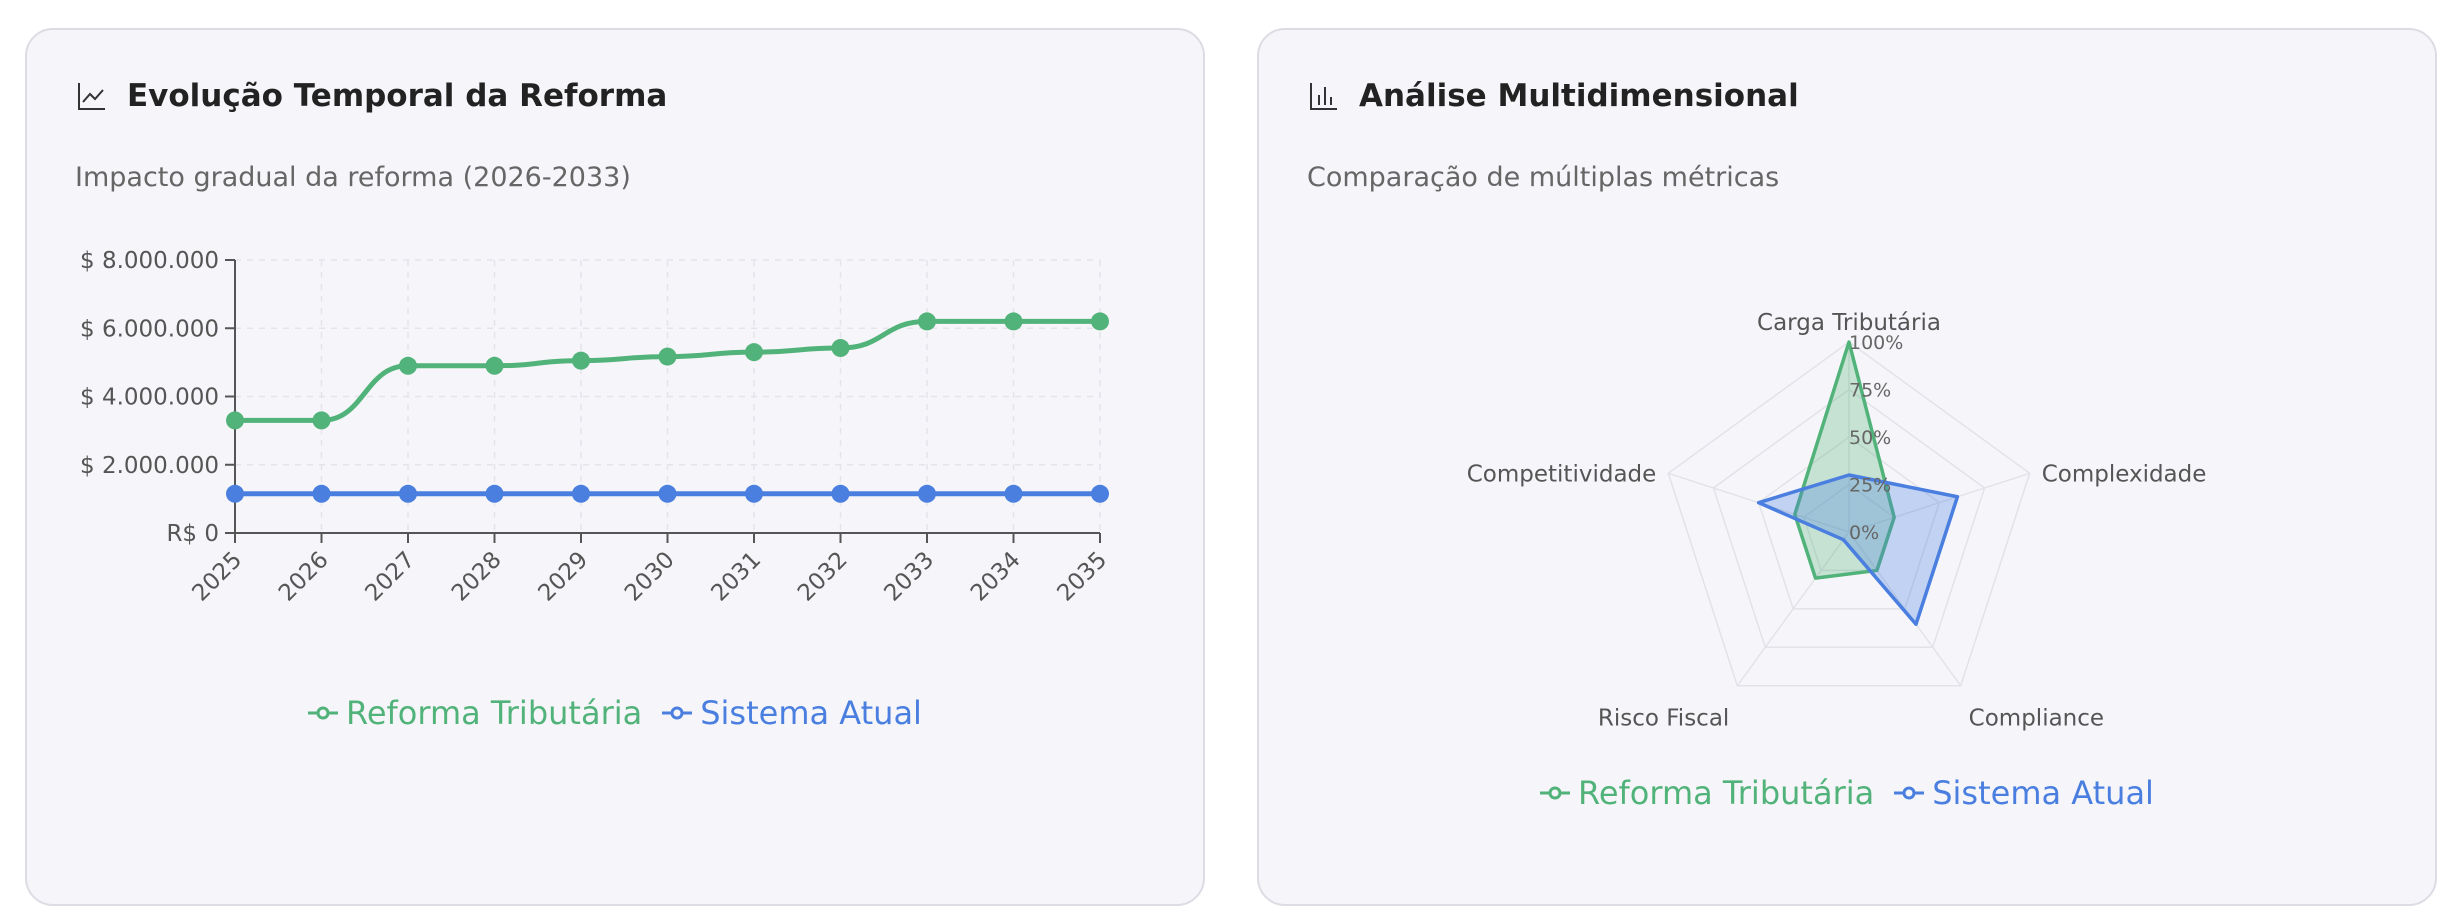  Describe the element at coordinates (353, 177) in the screenshot. I see `timeline-subtitle: Impacto gradual da reforma (2026-2033)` at that location.